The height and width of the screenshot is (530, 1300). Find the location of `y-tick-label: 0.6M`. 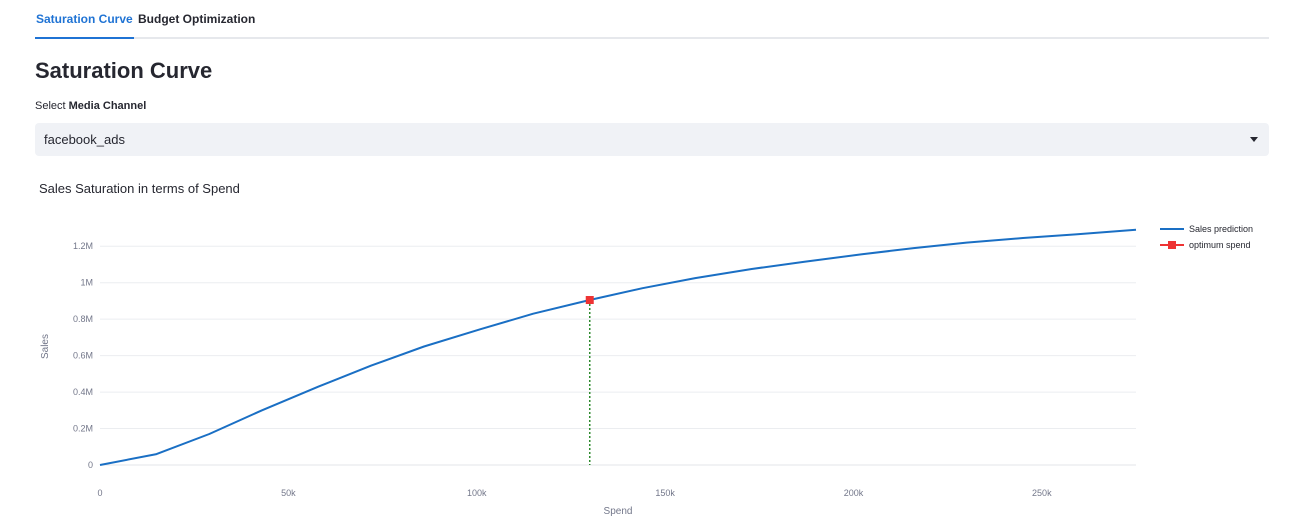

y-tick-label: 0.6M is located at coordinates (83, 356).